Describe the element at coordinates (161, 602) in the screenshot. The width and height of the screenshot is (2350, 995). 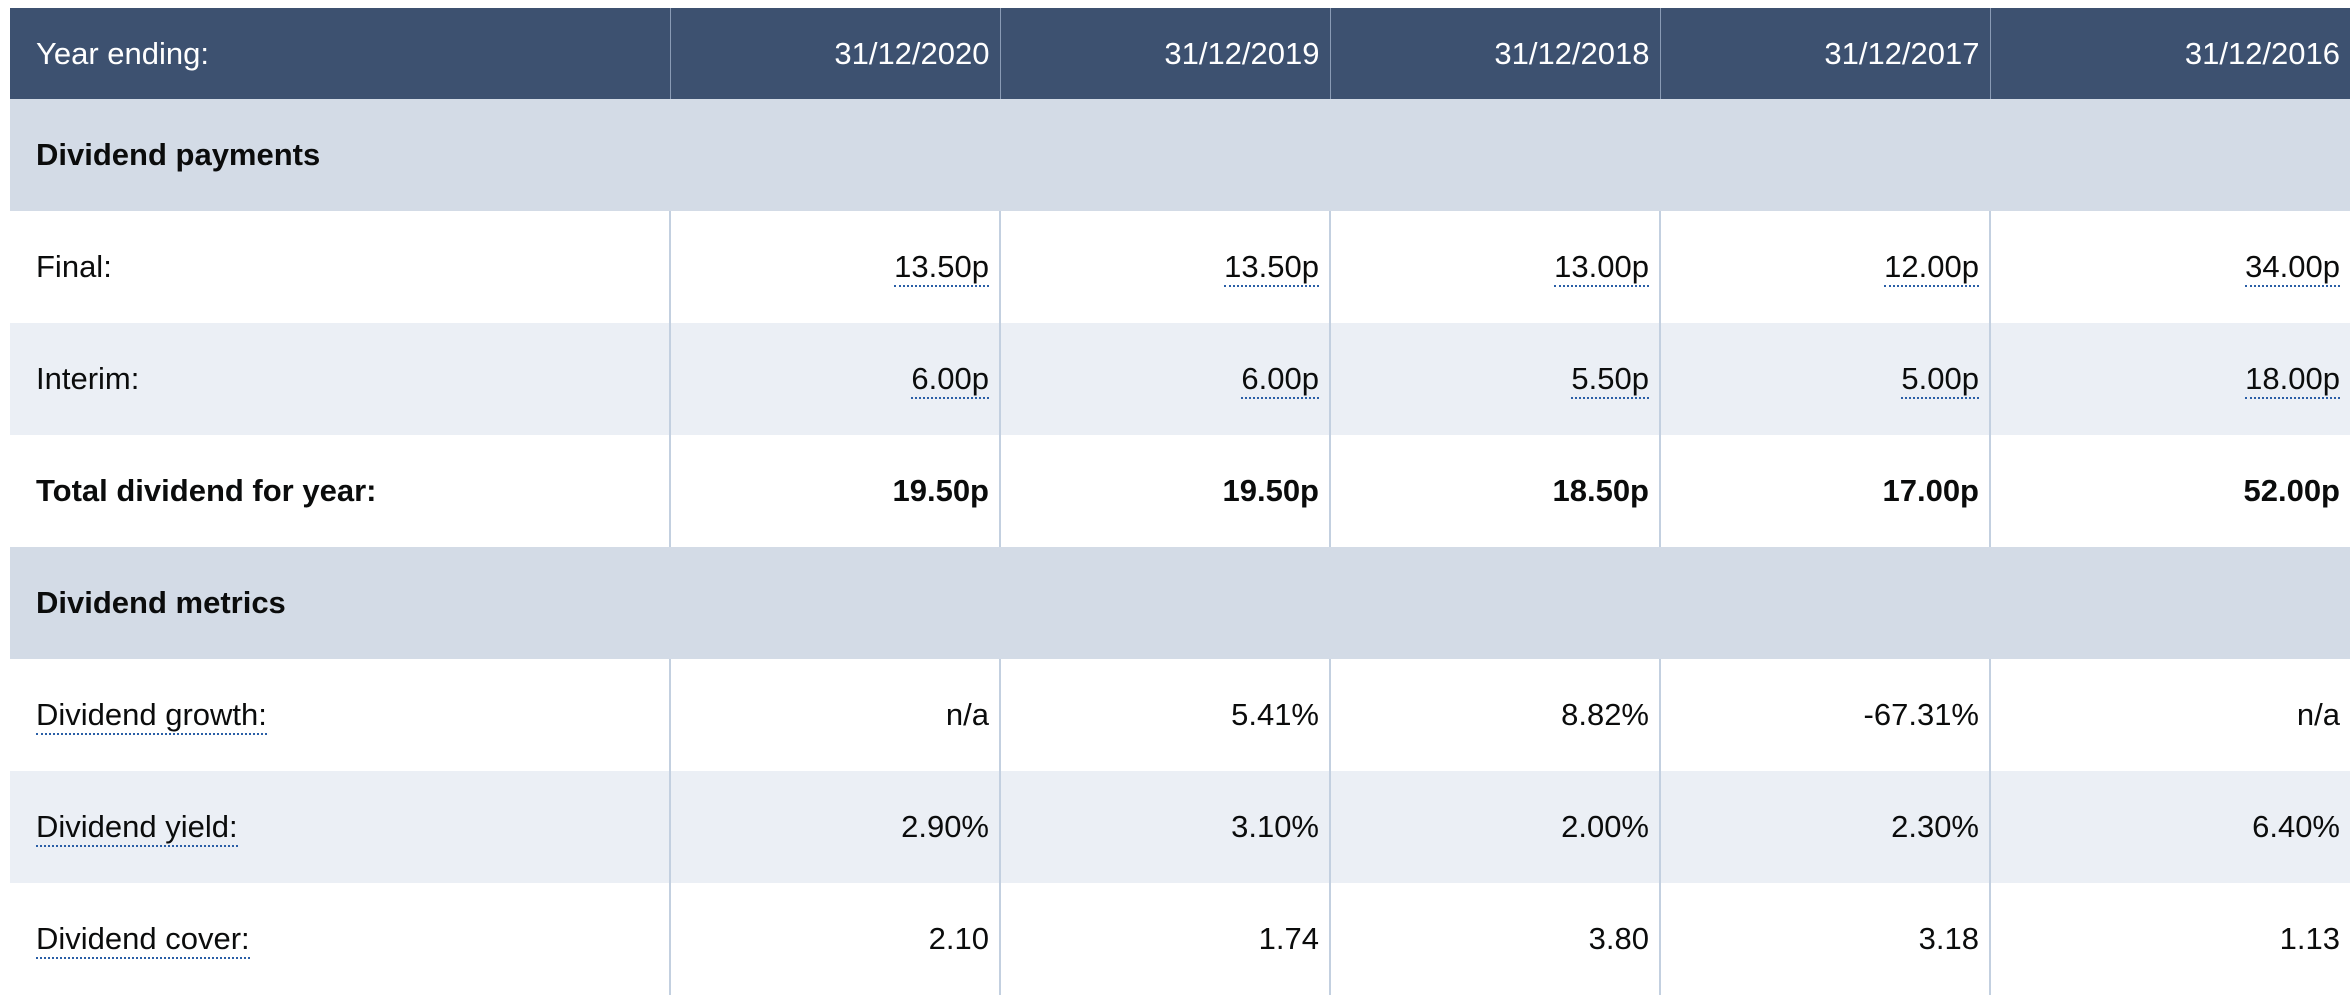
I see `section-title: Dividend metrics` at that location.